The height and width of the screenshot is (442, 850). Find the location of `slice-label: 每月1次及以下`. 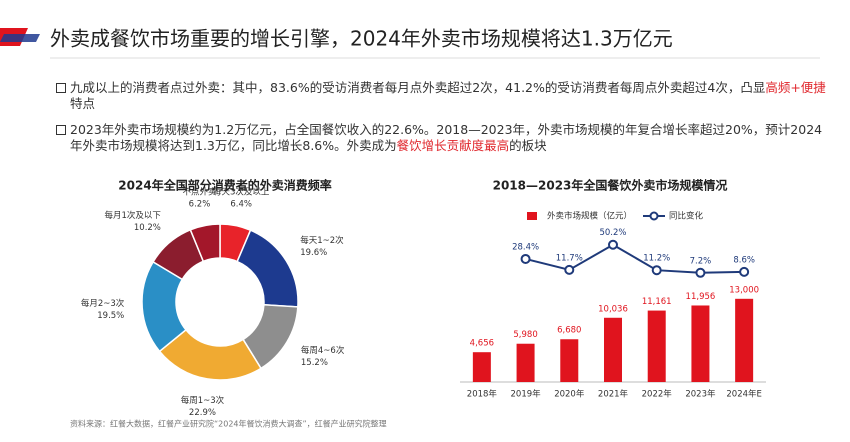

slice-label: 每月1次及以下 is located at coordinates (132, 215).